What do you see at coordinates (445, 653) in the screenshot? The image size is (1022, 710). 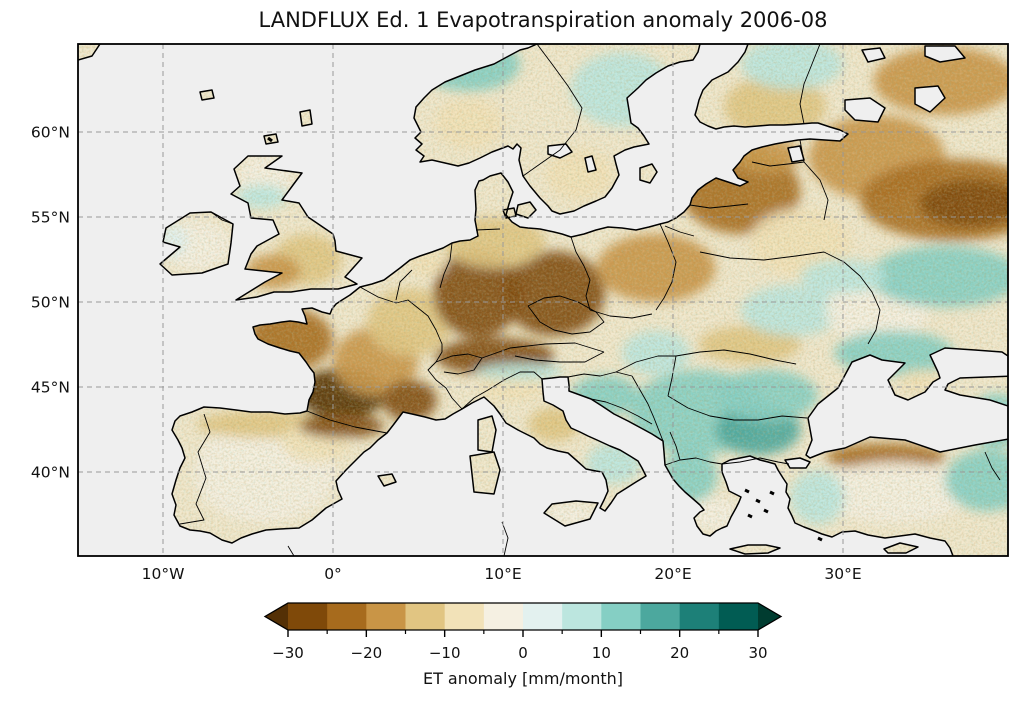 I see `colorbar-tick-label: −10` at bounding box center [445, 653].